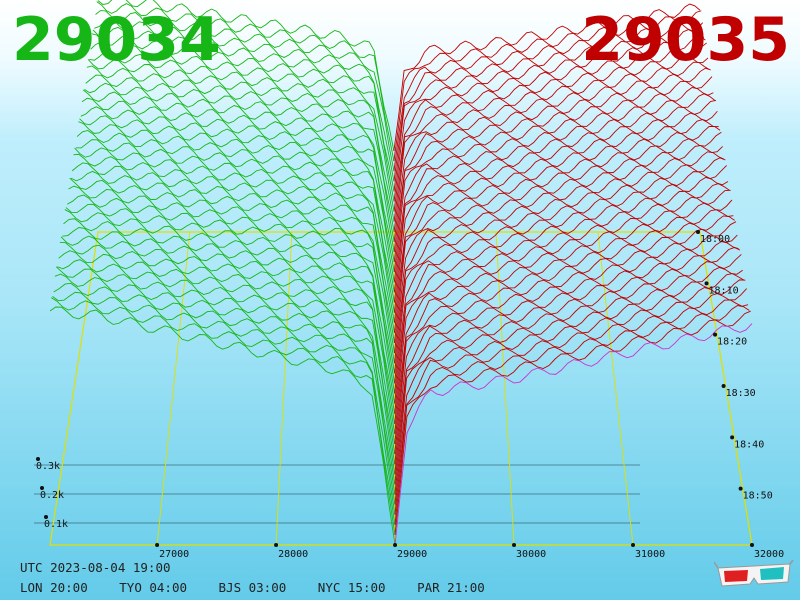 The image size is (800, 600). Describe the element at coordinates (351, 587) in the screenshot. I see `tz-newyork: NYC 15:00` at that location.